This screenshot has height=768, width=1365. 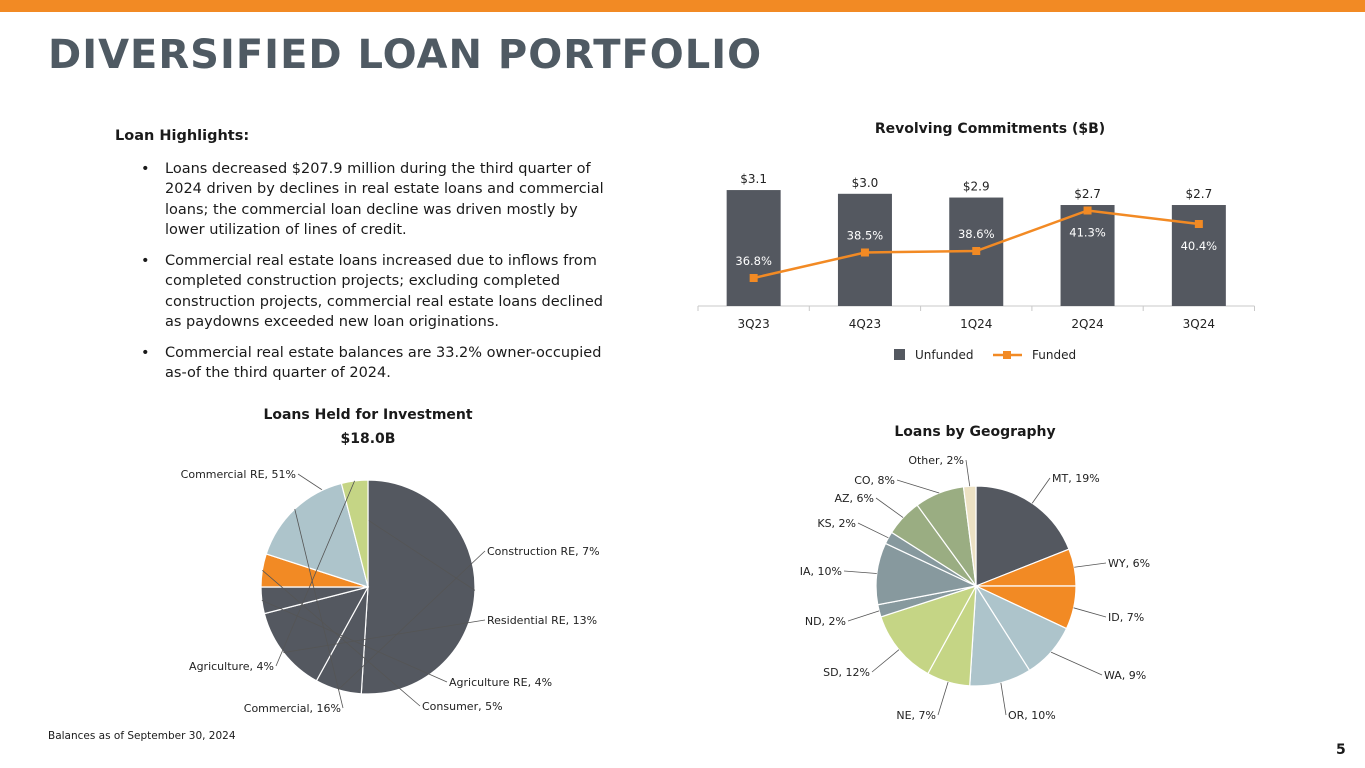 What do you see at coordinates (500, 682) in the screenshot?
I see `slice-label: Agriculture RE, 4%` at bounding box center [500, 682].